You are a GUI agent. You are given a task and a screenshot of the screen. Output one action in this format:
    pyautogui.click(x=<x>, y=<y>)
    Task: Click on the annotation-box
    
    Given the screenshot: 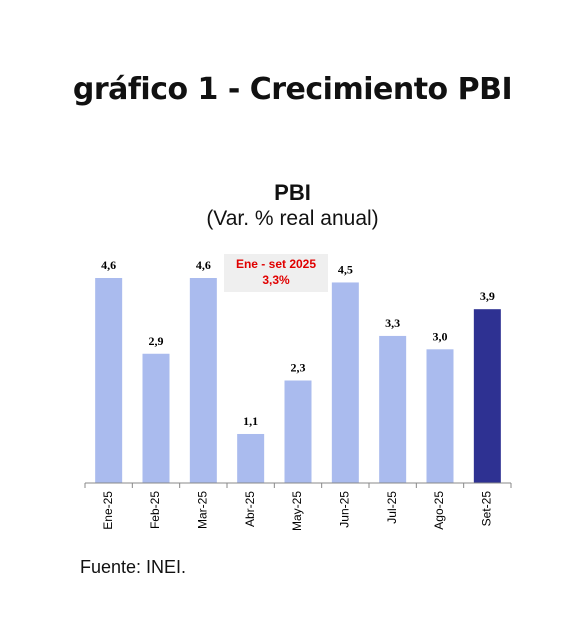 What is the action you would take?
    pyautogui.click(x=276, y=273)
    